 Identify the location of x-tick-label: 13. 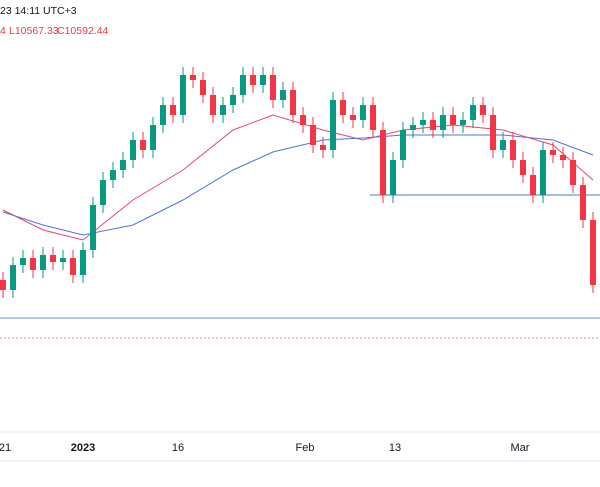
(395, 448).